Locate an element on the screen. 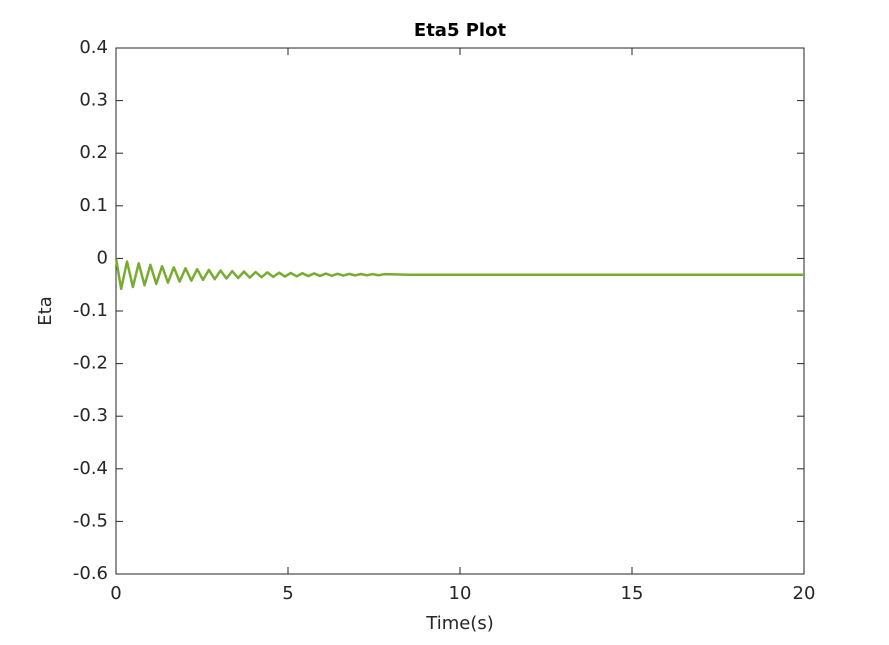 The height and width of the screenshot is (645, 889). y-tick-label: -0.5 is located at coordinates (90, 520).